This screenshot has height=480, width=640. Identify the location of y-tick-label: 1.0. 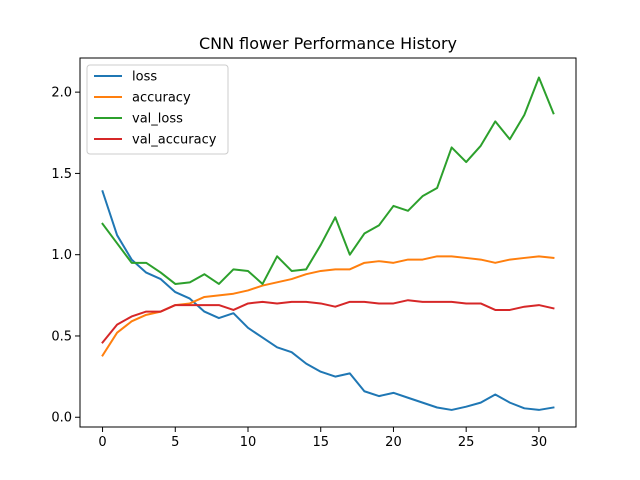
(61, 255).